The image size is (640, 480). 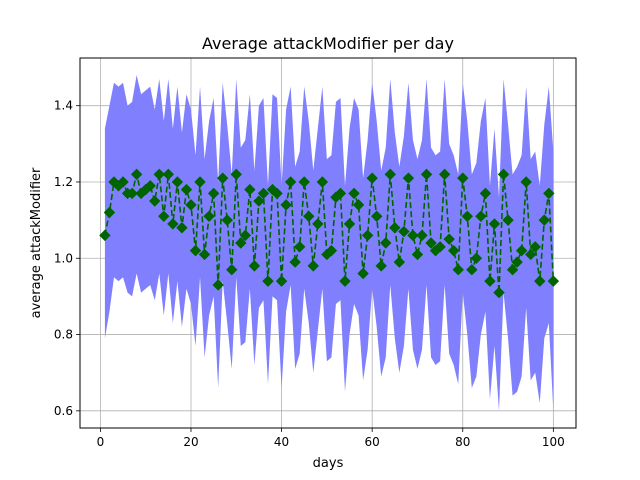 I want to click on x-tick-label: 40, so click(x=281, y=442).